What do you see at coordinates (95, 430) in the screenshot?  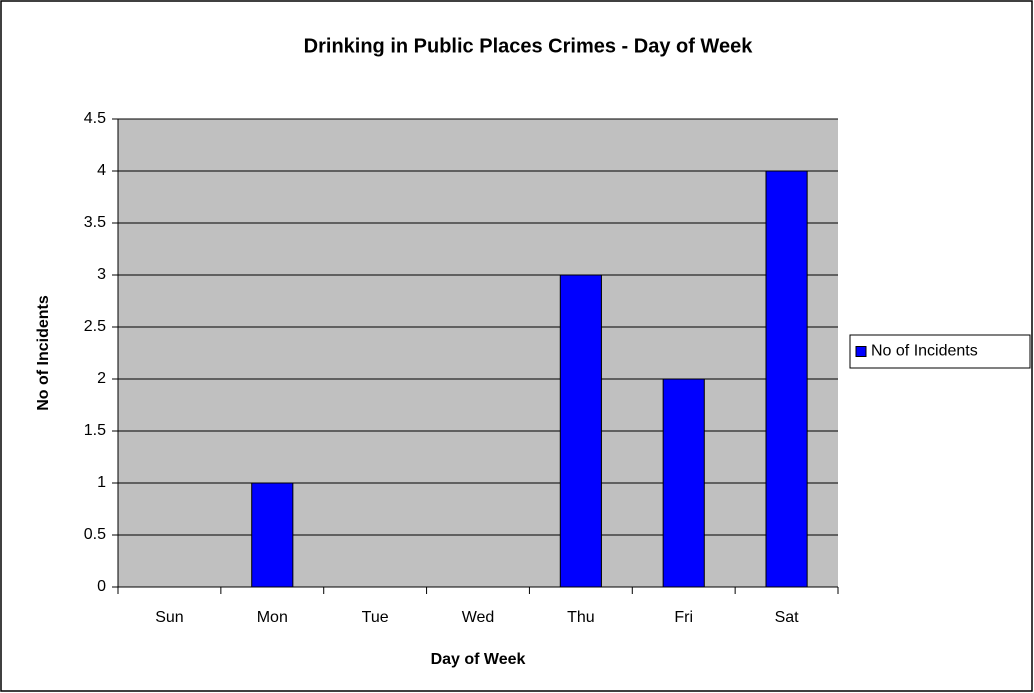 I see `y-tick-label: 1.5` at bounding box center [95, 430].